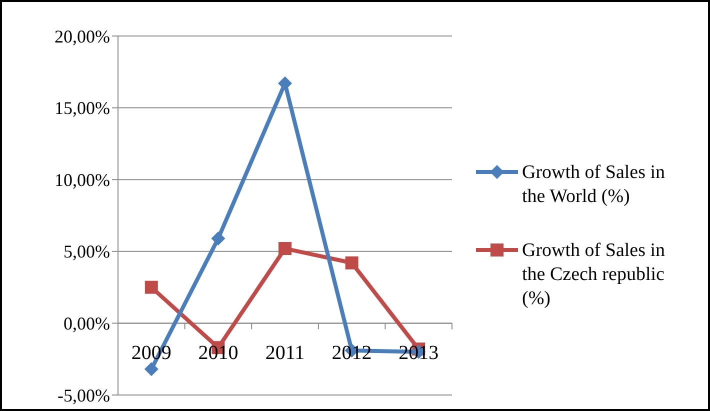 The width and height of the screenshot is (710, 411). Describe the element at coordinates (594, 184) in the screenshot. I see `legend-label: Growth of Sales in the World (%)` at that location.